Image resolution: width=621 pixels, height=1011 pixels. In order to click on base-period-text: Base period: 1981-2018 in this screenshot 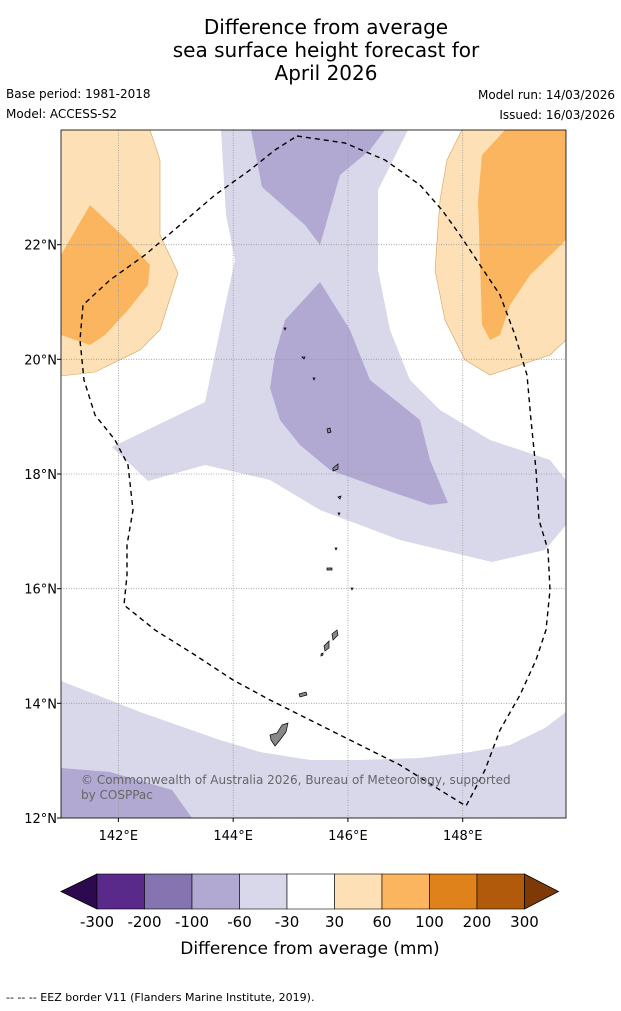, I will do `click(78, 94)`.